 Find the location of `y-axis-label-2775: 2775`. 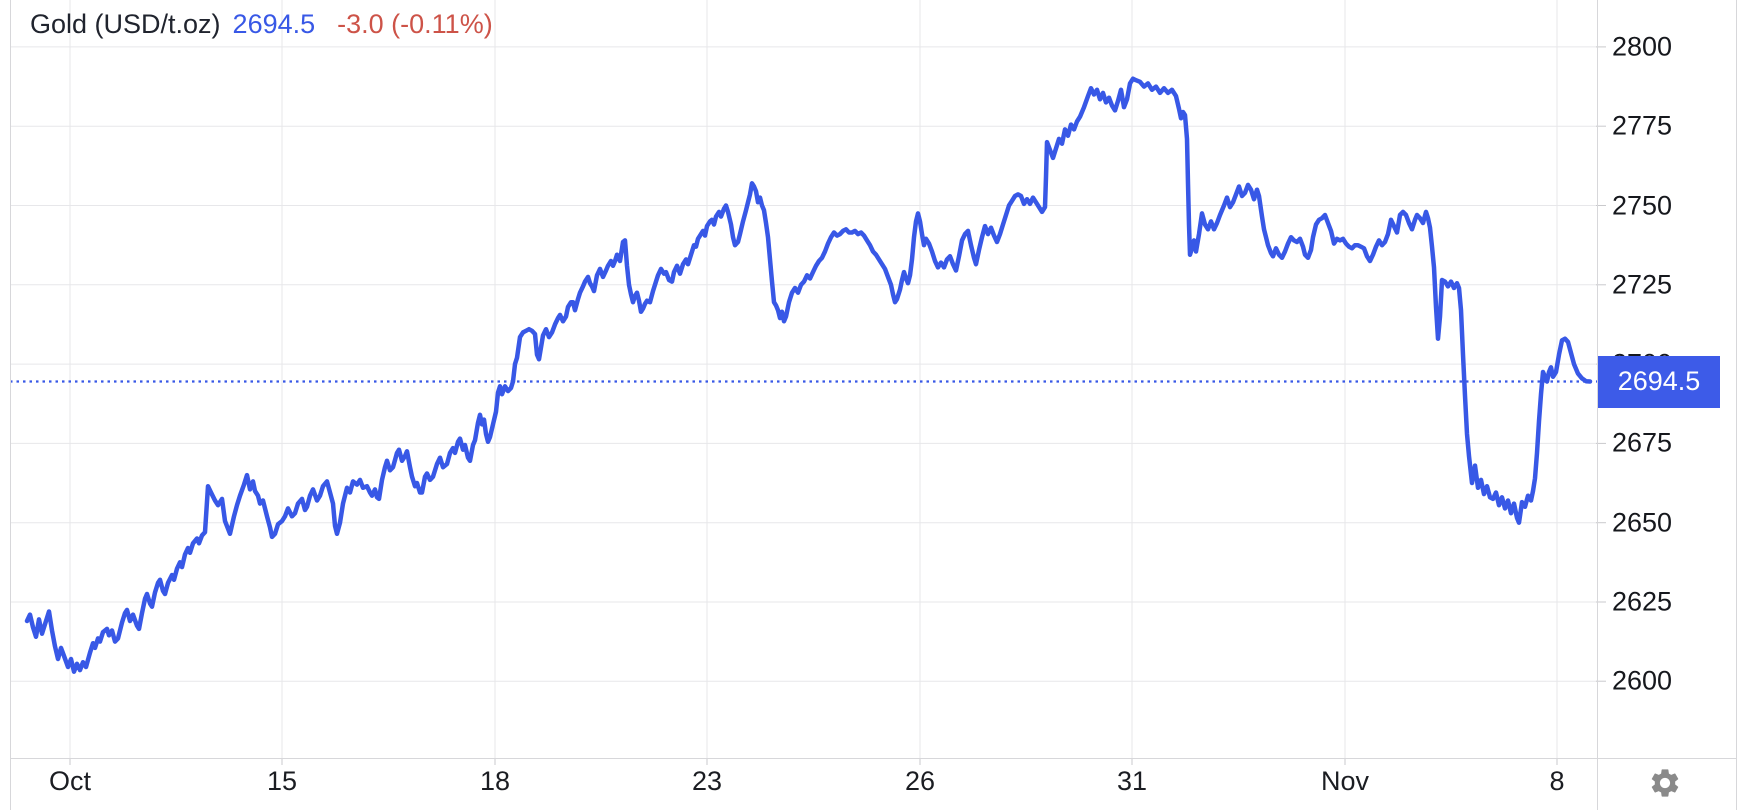

y-axis-label-2775: 2775 is located at coordinates (1642, 125).